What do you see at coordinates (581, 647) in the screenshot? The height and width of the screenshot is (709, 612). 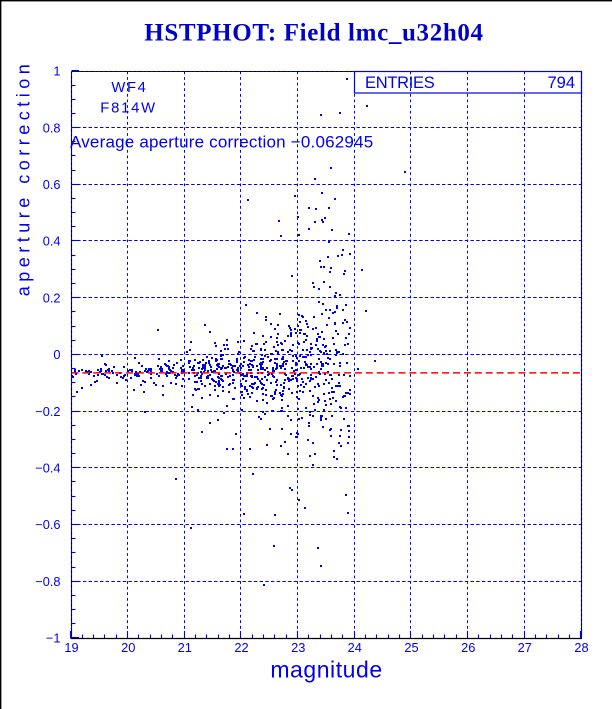 I see `svg-text: 28` at bounding box center [581, 647].